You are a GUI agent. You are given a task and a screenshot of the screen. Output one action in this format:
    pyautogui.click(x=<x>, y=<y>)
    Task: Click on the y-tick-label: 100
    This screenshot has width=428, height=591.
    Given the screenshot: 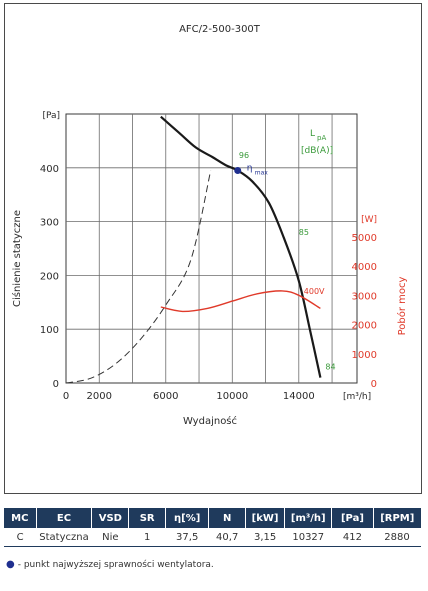 What is the action you would take?
    pyautogui.click(x=49, y=330)
    